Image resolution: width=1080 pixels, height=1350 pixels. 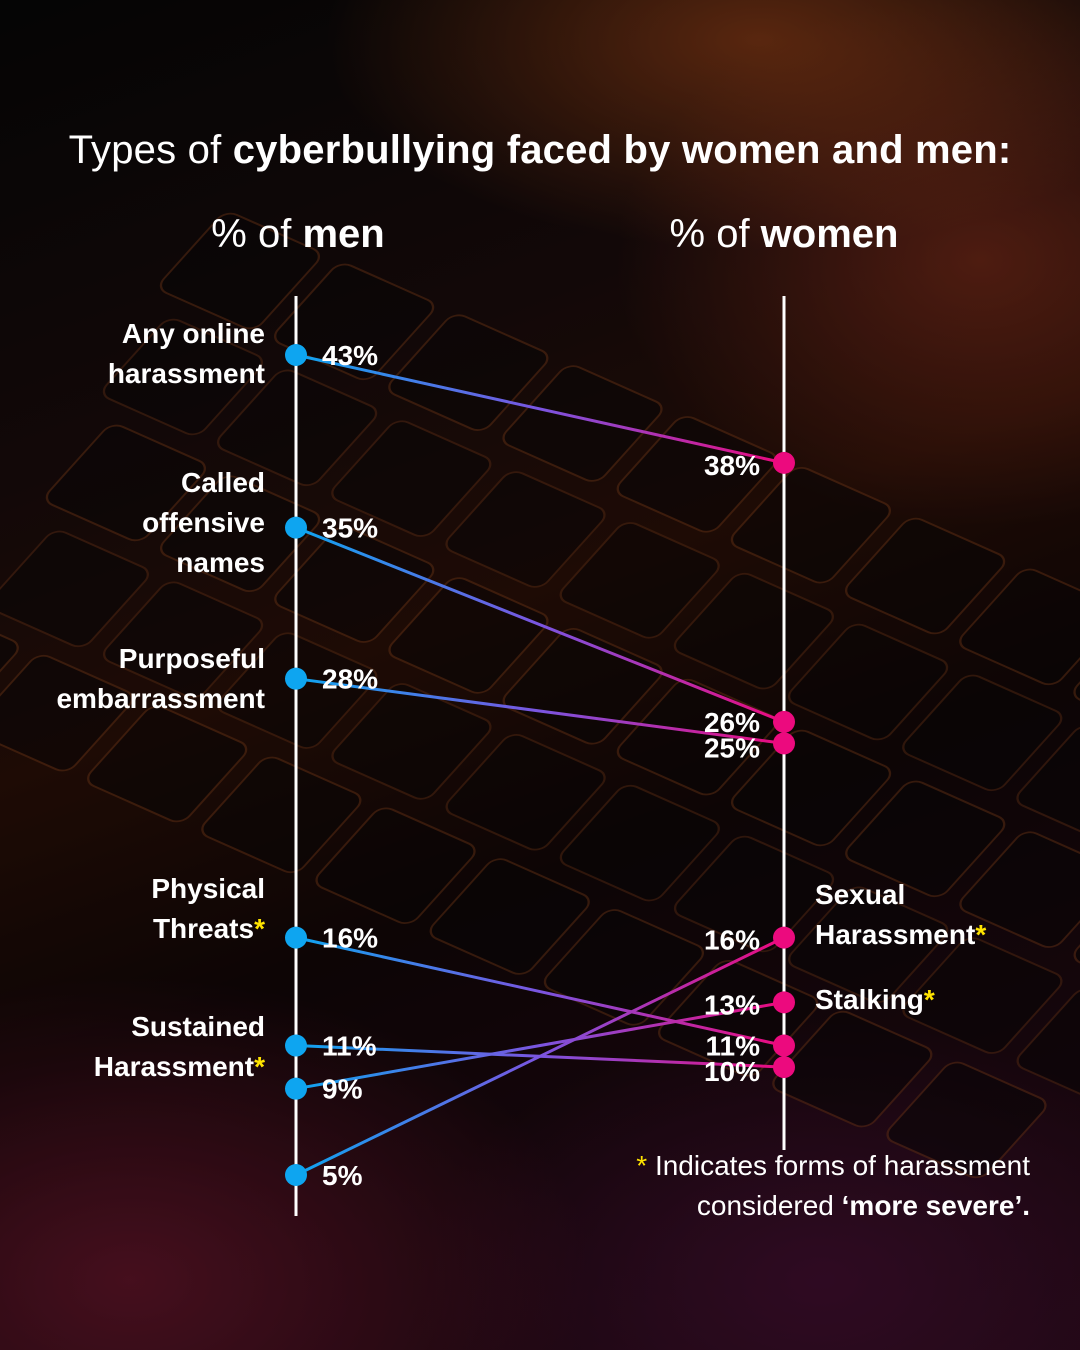 I want to click on women-value-label: 10%, so click(x=732, y=1071).